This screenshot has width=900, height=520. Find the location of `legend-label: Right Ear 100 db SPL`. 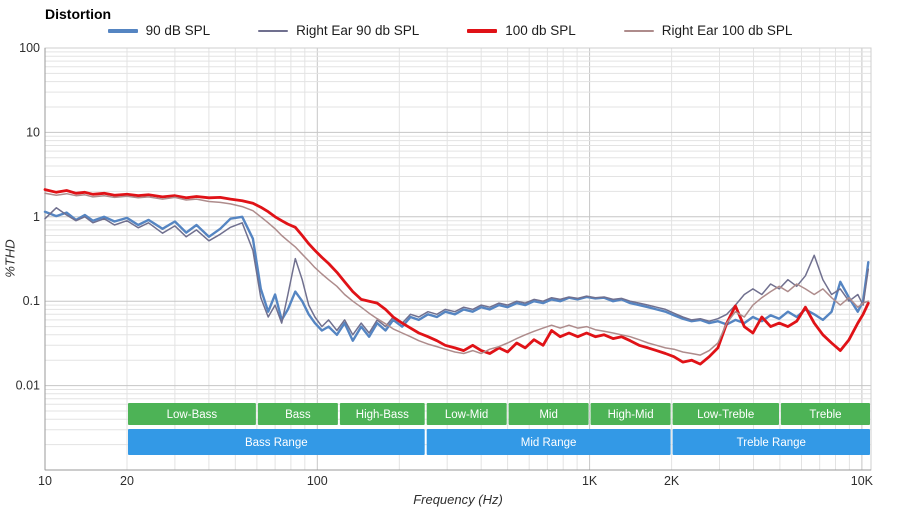

legend-label: Right Ear 100 db SPL is located at coordinates (727, 30).